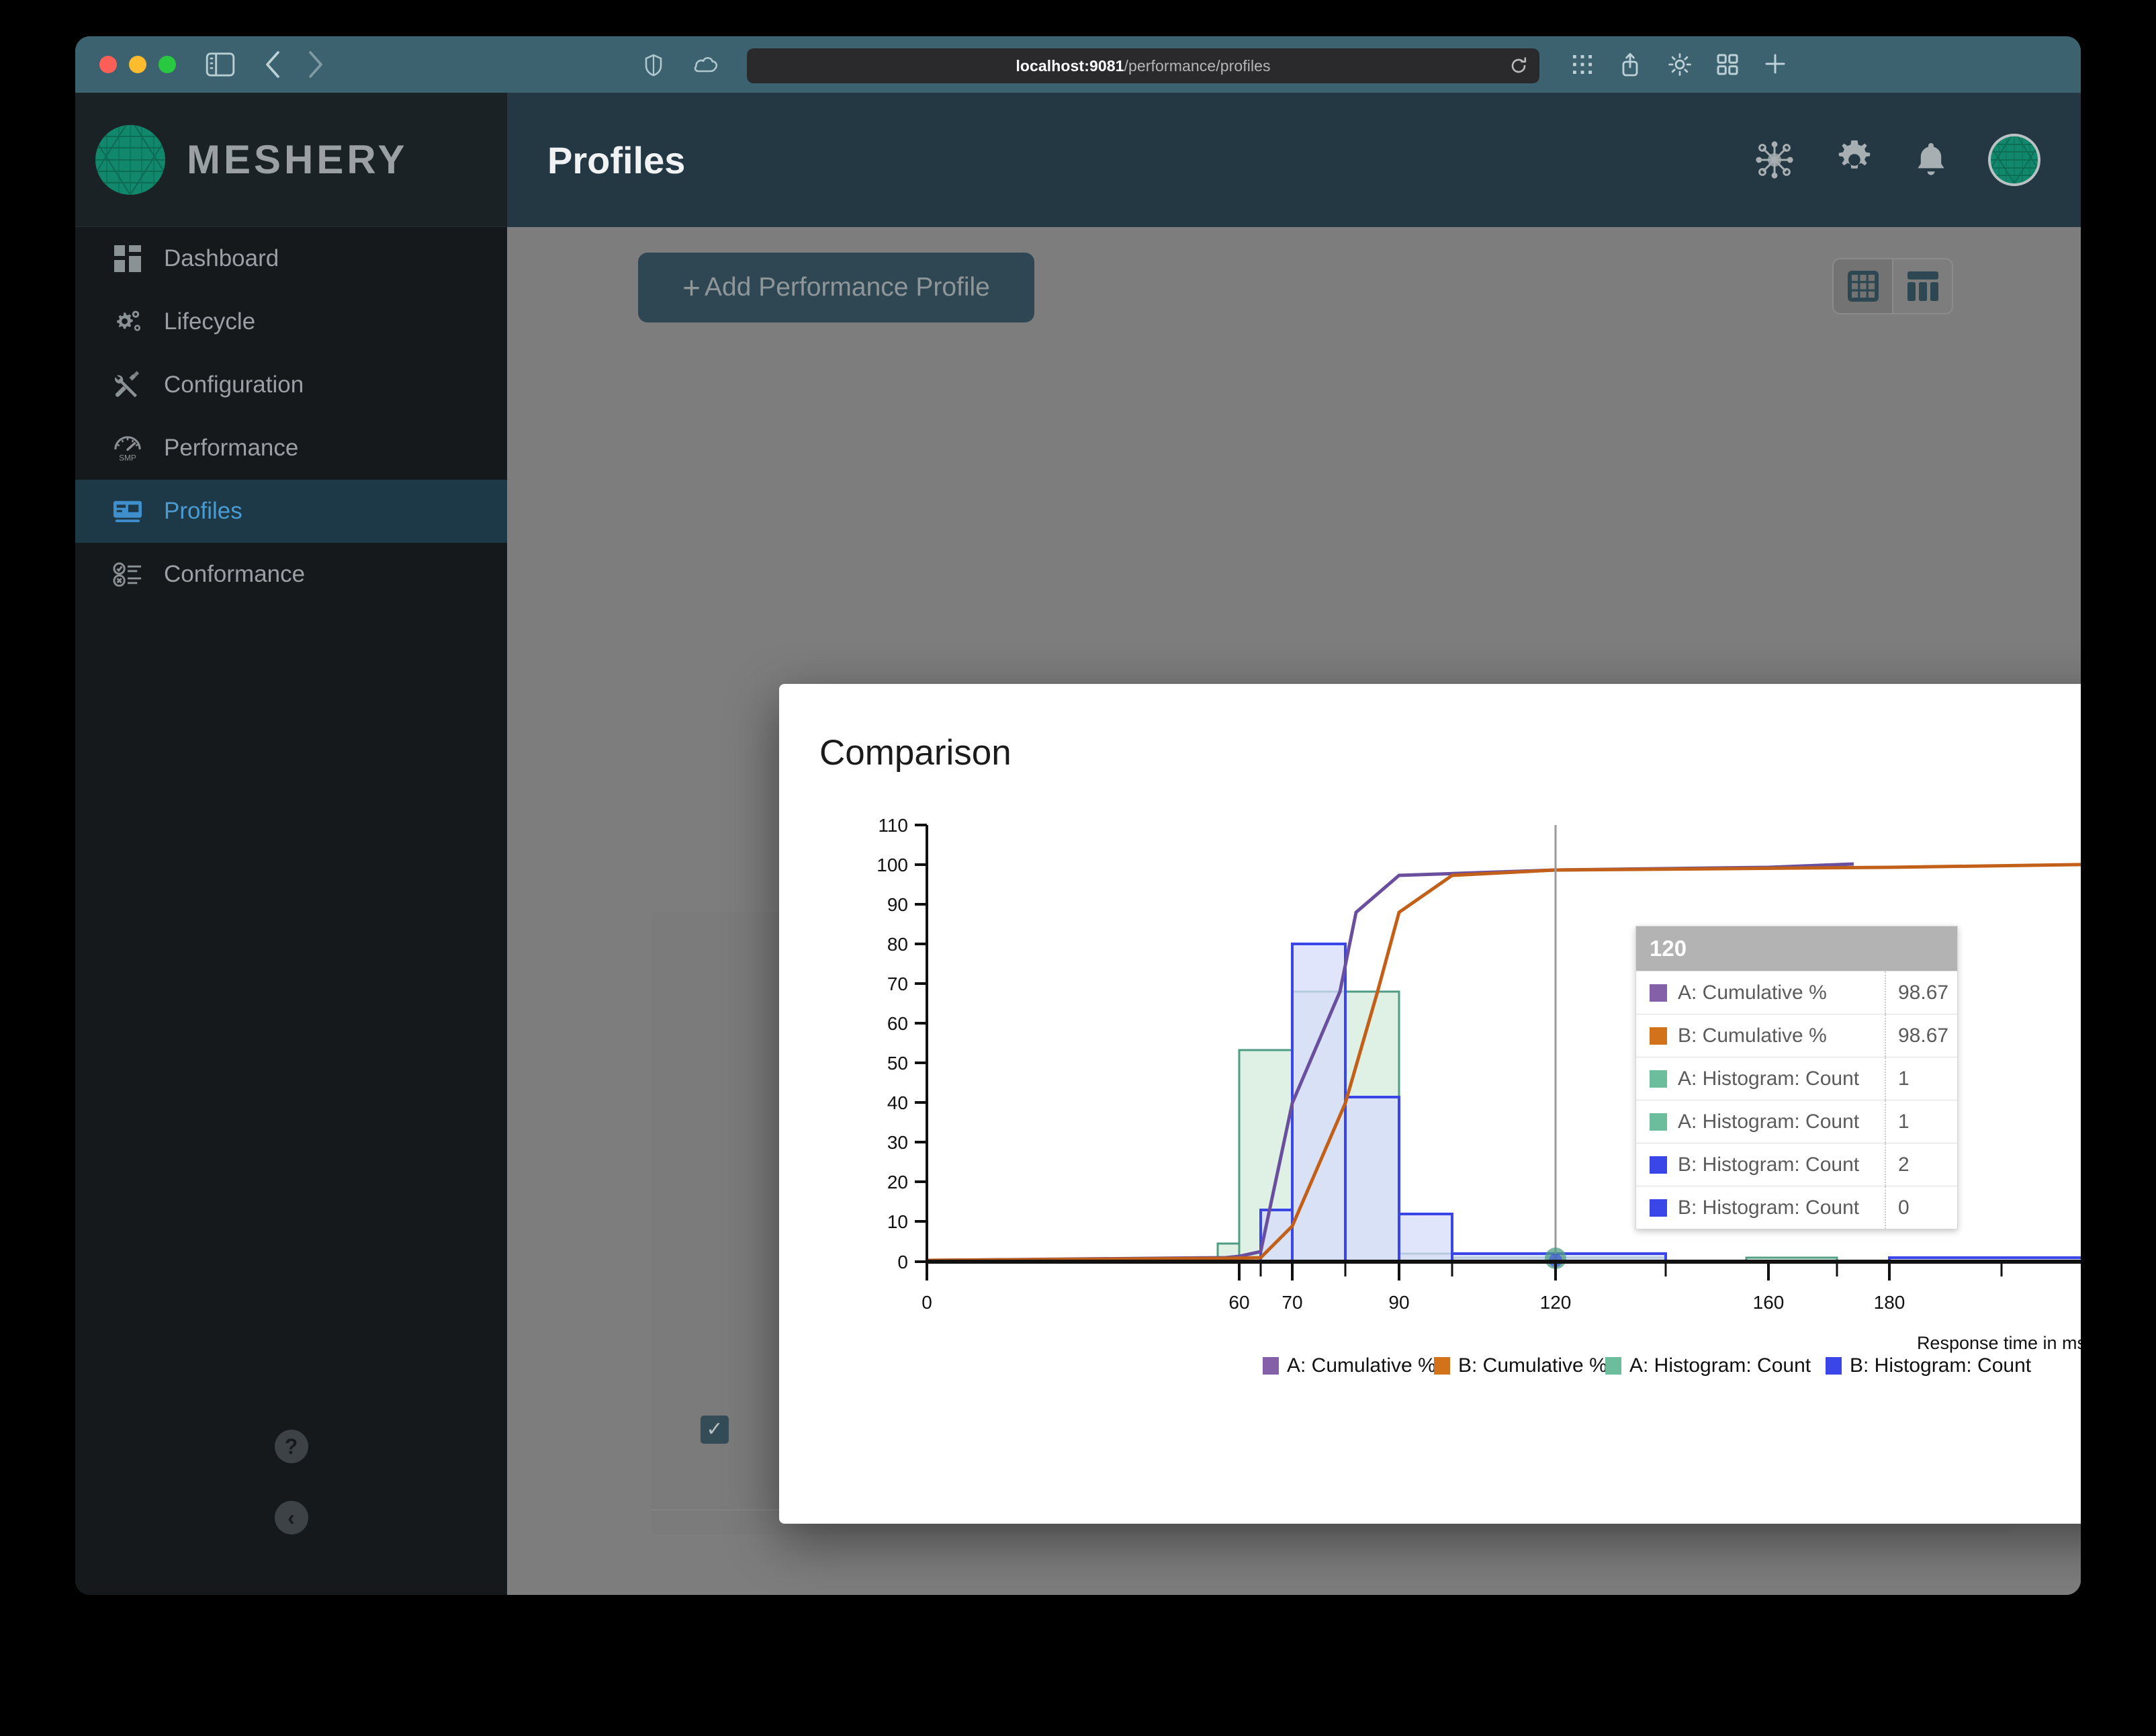 This screenshot has height=1736, width=2156. I want to click on tooltip-row: B: Histogram: Count 2, so click(1796, 1164).